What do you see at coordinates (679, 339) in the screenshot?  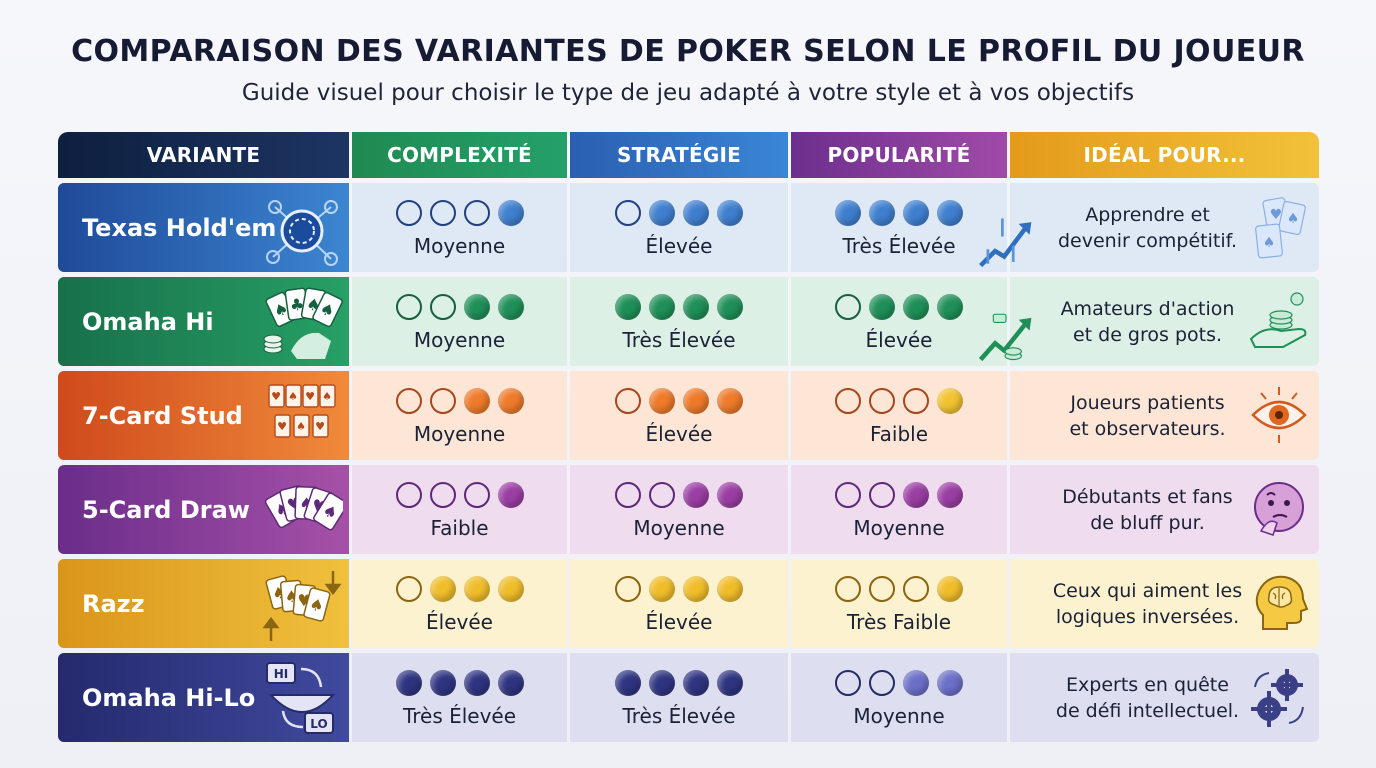 I see `strategy-label: Très Élevée` at bounding box center [679, 339].